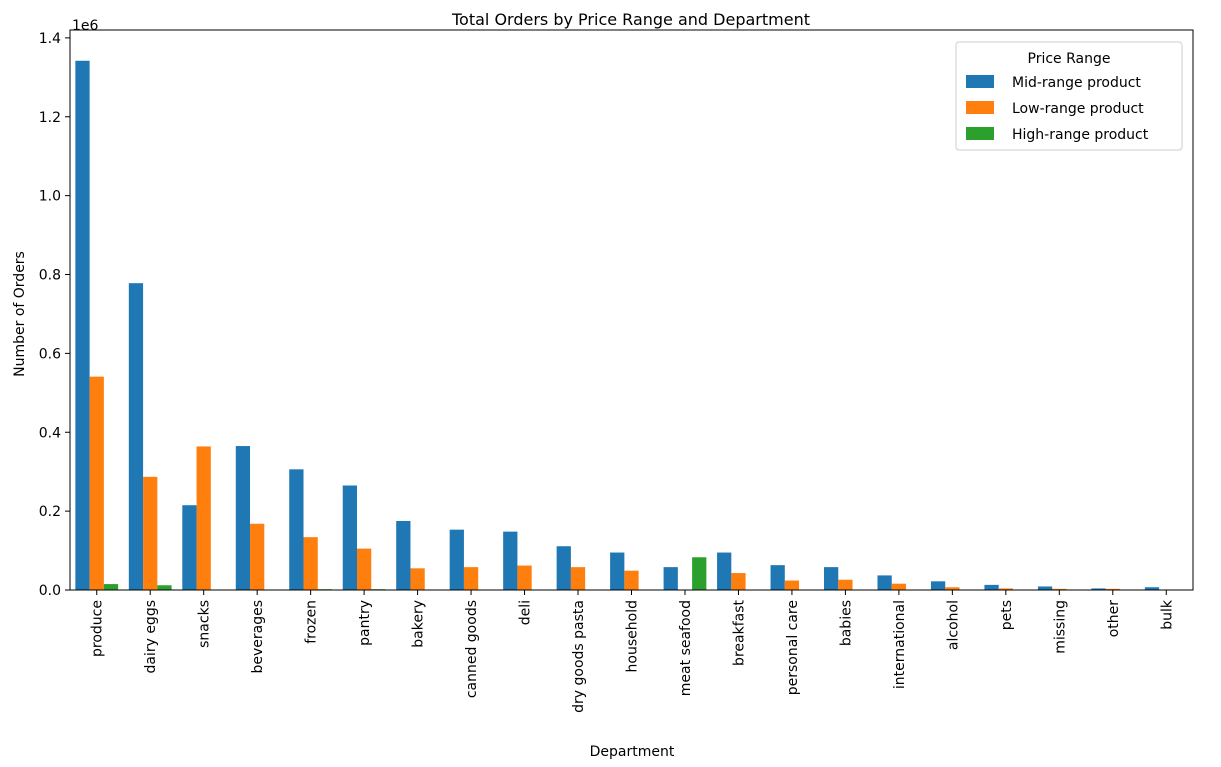  I want to click on y-tick-label: 1.4, so click(50, 39).